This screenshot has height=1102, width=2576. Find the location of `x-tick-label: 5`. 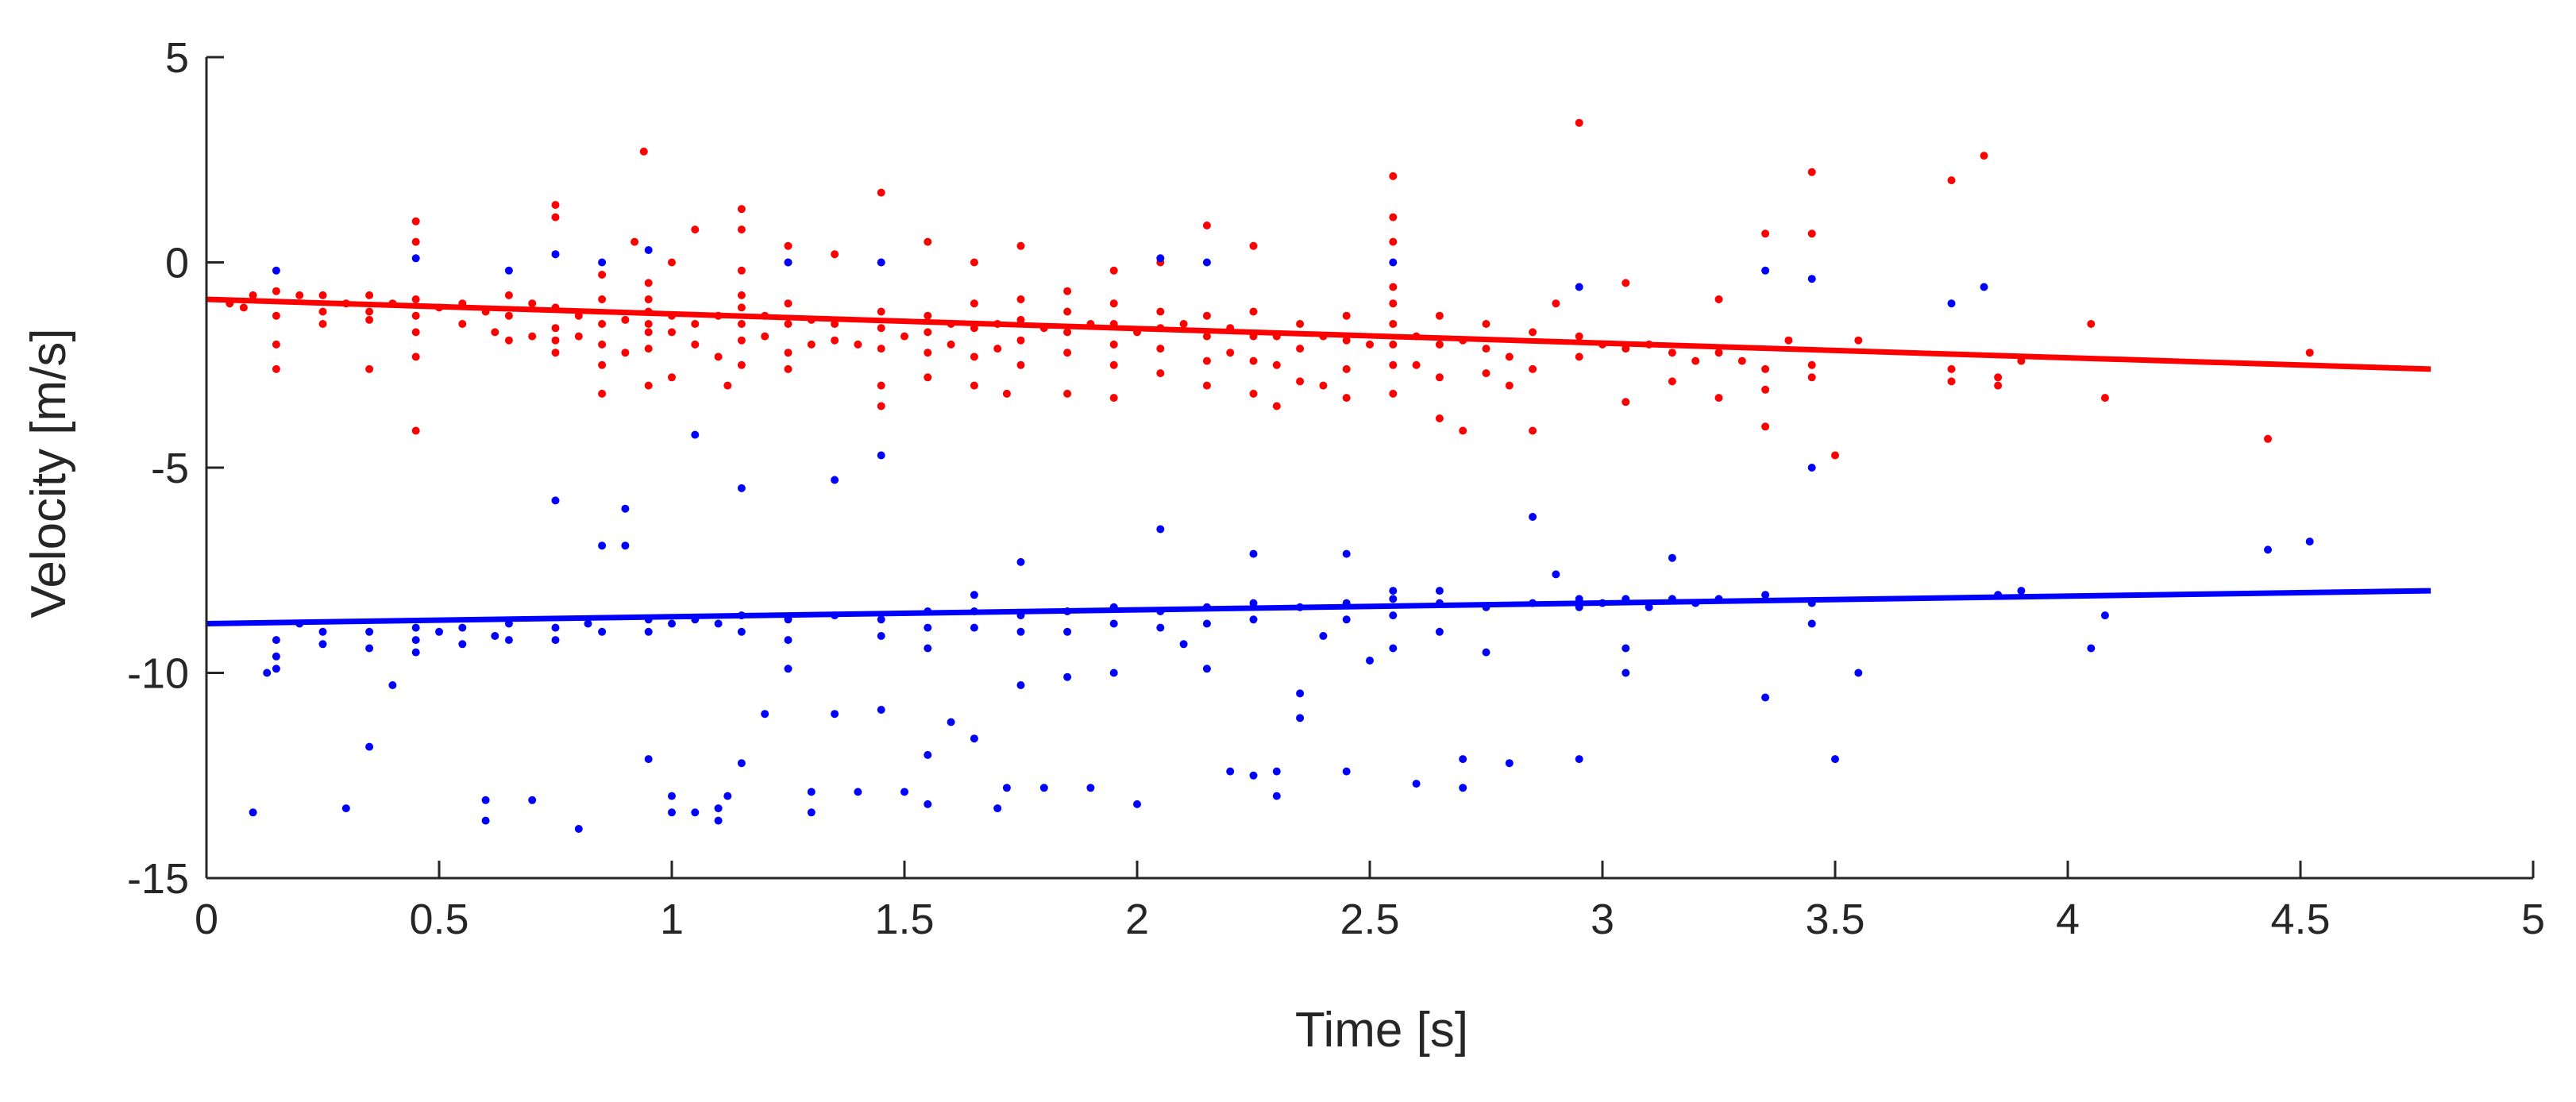

x-tick-label: 5 is located at coordinates (2533, 919).